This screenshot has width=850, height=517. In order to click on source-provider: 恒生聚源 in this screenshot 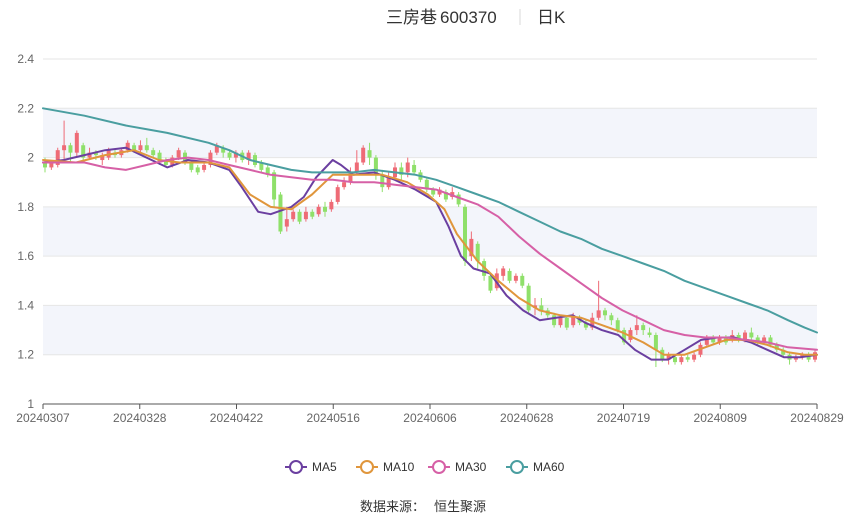, I will do `click(460, 506)`.